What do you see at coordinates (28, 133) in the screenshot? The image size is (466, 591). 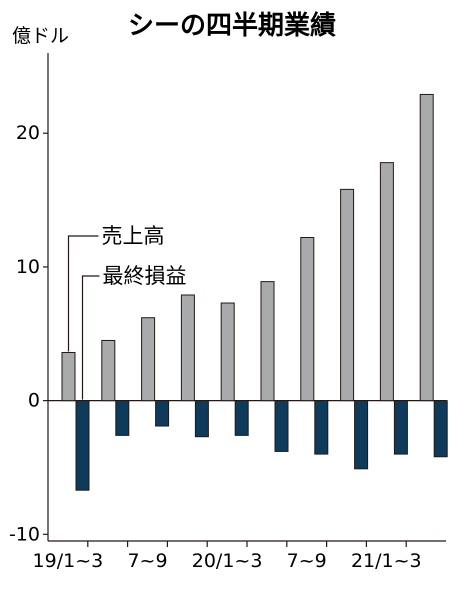 I see `y-tick-label: 20` at bounding box center [28, 133].